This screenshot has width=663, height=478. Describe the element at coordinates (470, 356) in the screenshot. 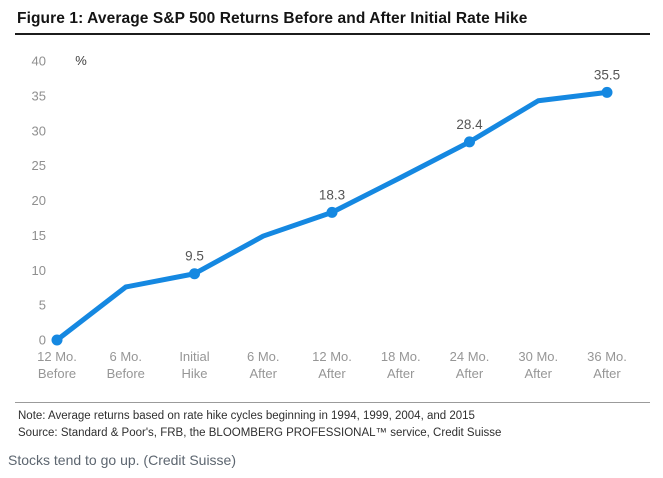

I see `x-category-label: 24 Mo.` at that location.